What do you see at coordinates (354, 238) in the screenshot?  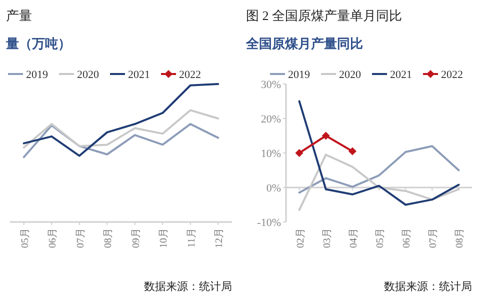 I see `x-tick-label: 04月` at bounding box center [354, 238].